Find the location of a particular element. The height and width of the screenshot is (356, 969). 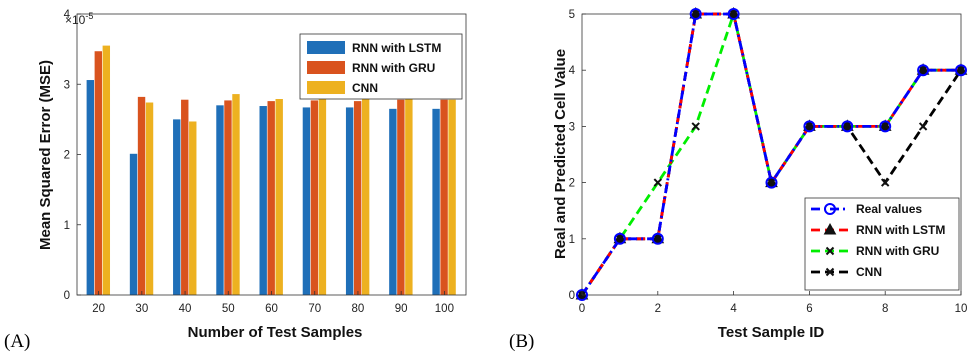

x-tick-label: 20 is located at coordinates (98, 309).